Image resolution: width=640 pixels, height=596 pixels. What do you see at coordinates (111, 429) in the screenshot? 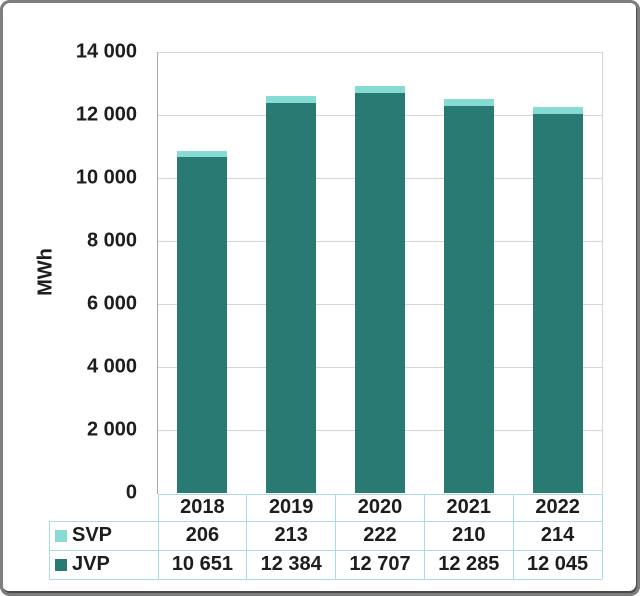
I see `y-tick-label-2000: 2 000` at bounding box center [111, 429].